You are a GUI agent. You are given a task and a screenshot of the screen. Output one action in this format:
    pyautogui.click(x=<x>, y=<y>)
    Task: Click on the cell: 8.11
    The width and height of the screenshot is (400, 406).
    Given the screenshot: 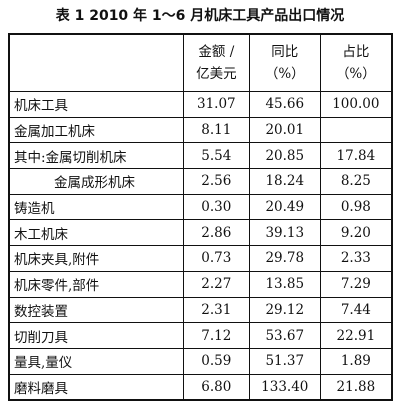 What is the action you would take?
    pyautogui.click(x=216, y=130)
    